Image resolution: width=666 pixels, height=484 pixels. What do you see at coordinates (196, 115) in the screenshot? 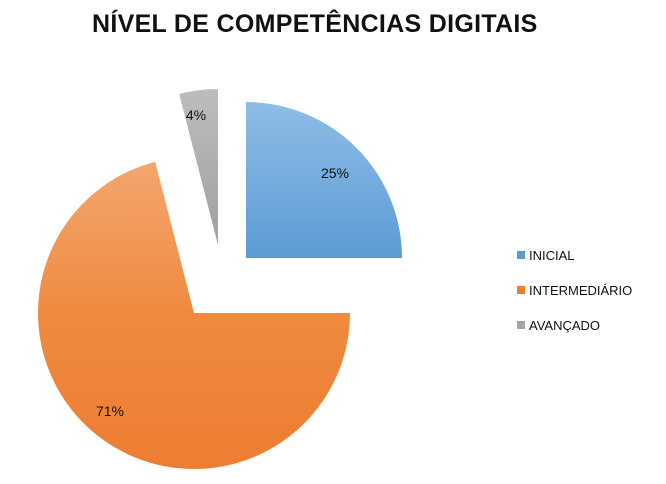
I see `slice-data-label-3: 4%` at bounding box center [196, 115].